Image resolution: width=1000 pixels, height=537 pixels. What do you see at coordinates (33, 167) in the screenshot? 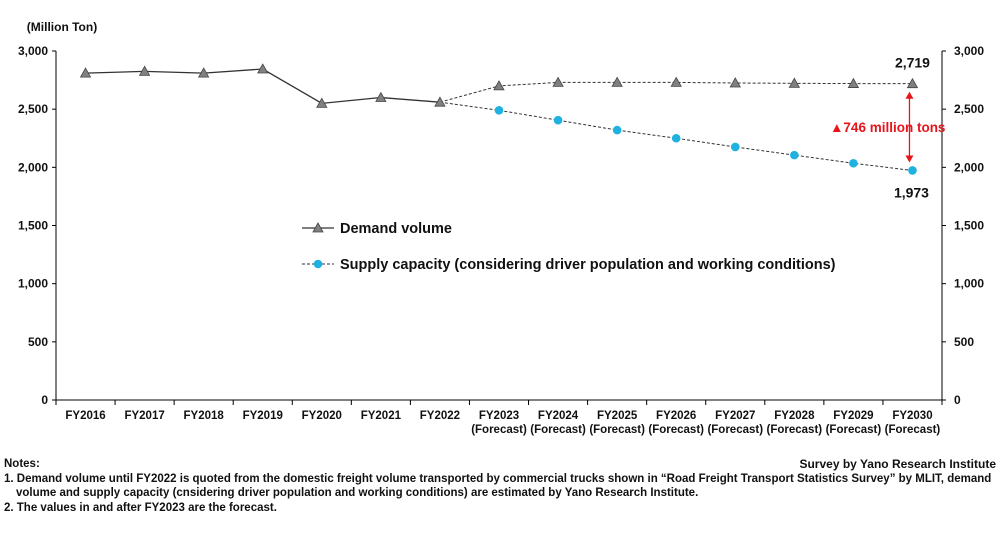
I see `y-tick-label-left: 2,000` at bounding box center [33, 167].